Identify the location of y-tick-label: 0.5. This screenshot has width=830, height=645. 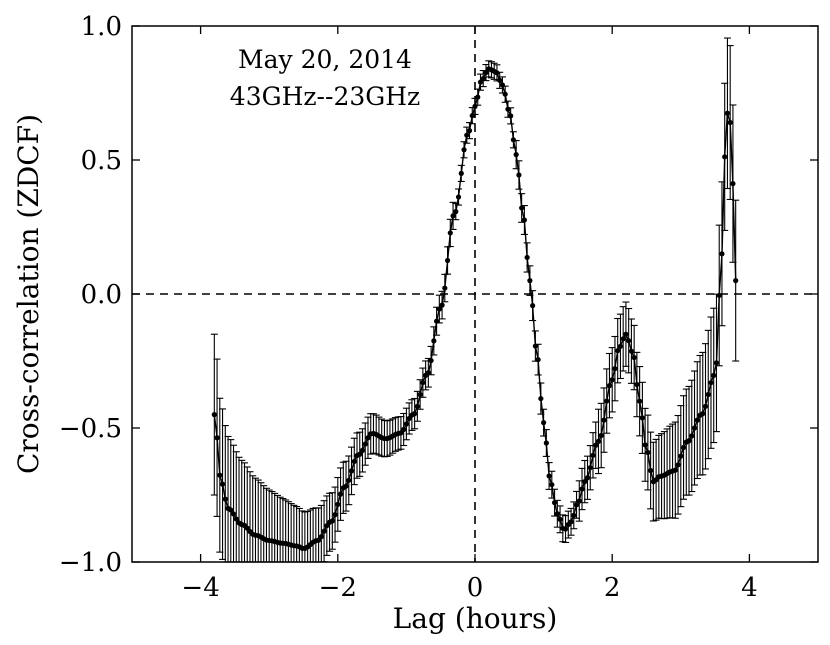
(101, 161).